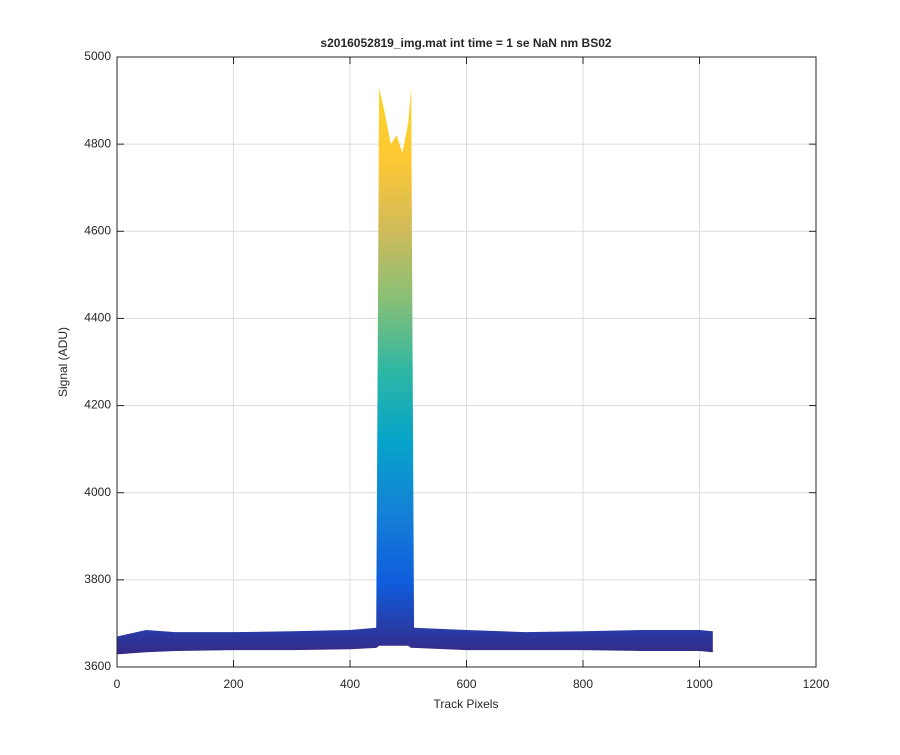 The image size is (900, 755). What do you see at coordinates (466, 684) in the screenshot?
I see `x-tick-label: 600` at bounding box center [466, 684].